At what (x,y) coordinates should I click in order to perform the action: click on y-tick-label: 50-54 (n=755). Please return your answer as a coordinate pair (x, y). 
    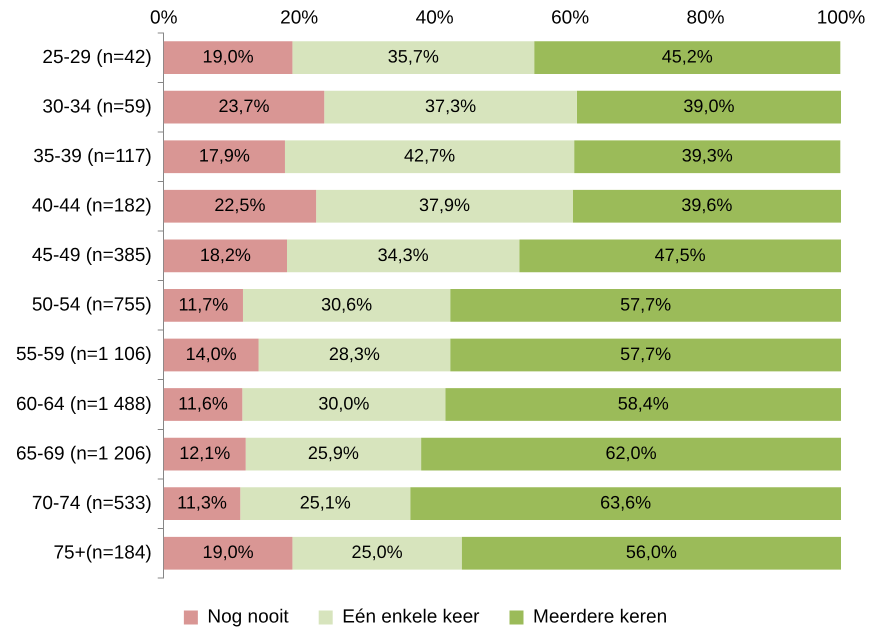
    Looking at the image, I should click on (92, 305).